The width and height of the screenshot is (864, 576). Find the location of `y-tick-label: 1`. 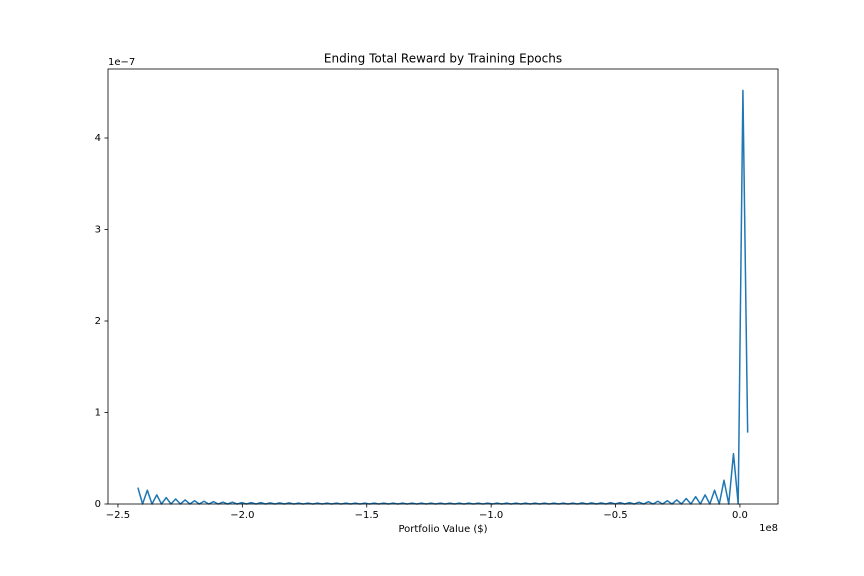

y-tick-label: 1 is located at coordinates (98, 412).